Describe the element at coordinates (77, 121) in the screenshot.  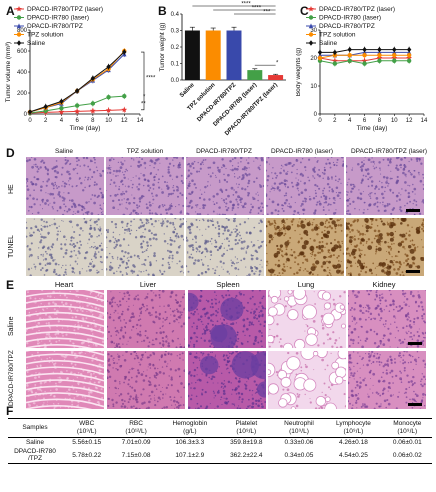
I see `x-tick-label: 6` at that location.